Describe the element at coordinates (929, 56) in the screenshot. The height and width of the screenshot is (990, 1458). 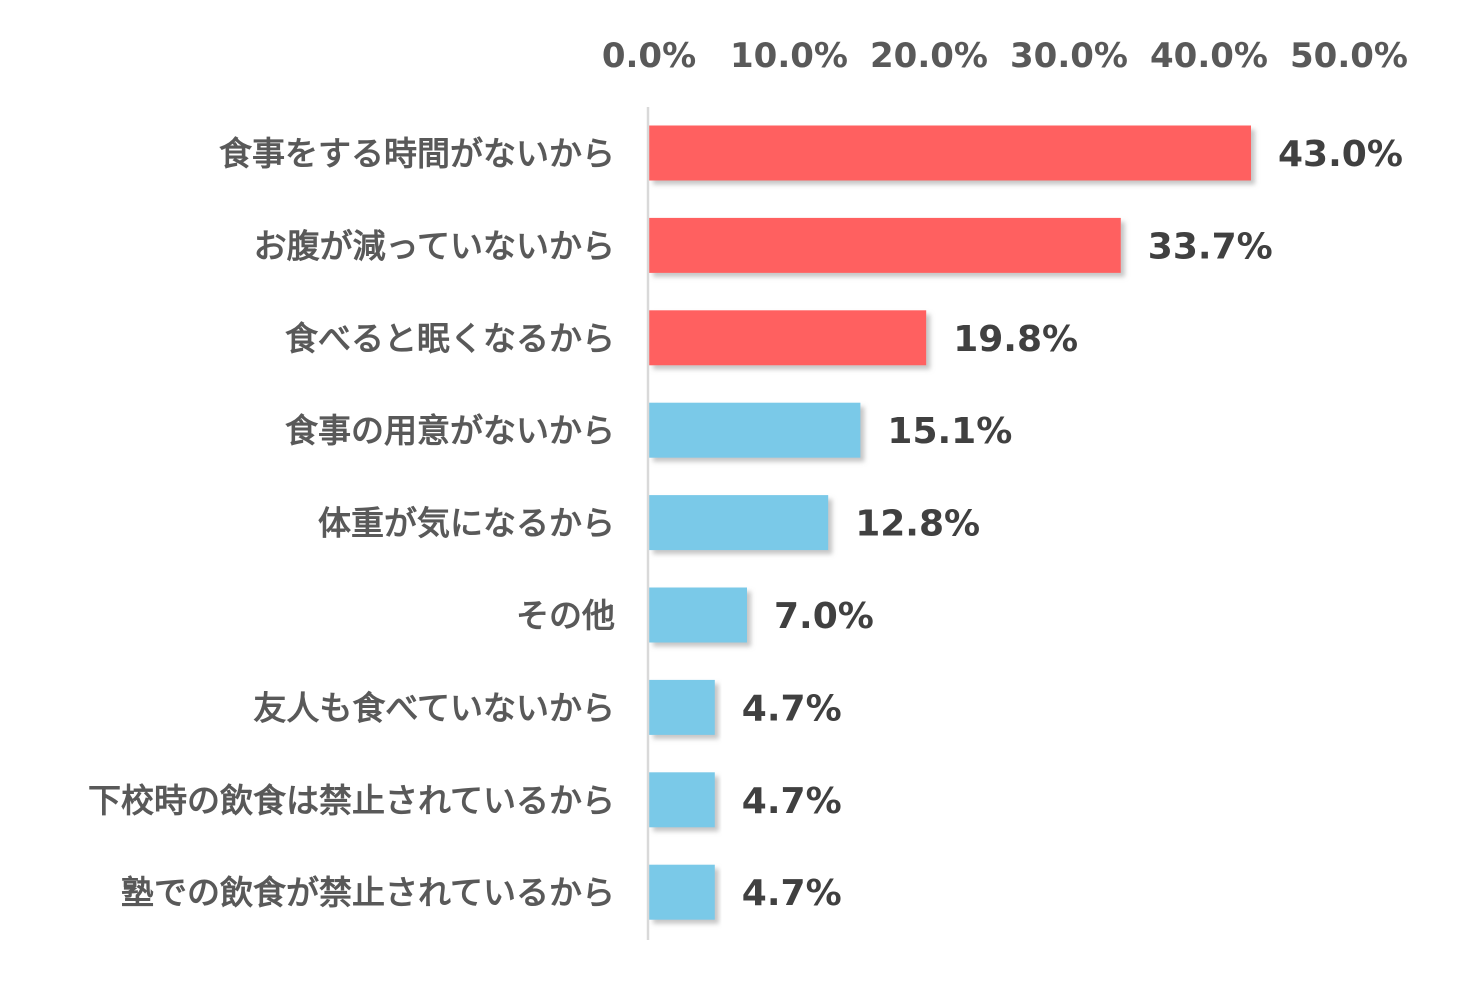
I see `x-tick-label: 20.0%` at that location.